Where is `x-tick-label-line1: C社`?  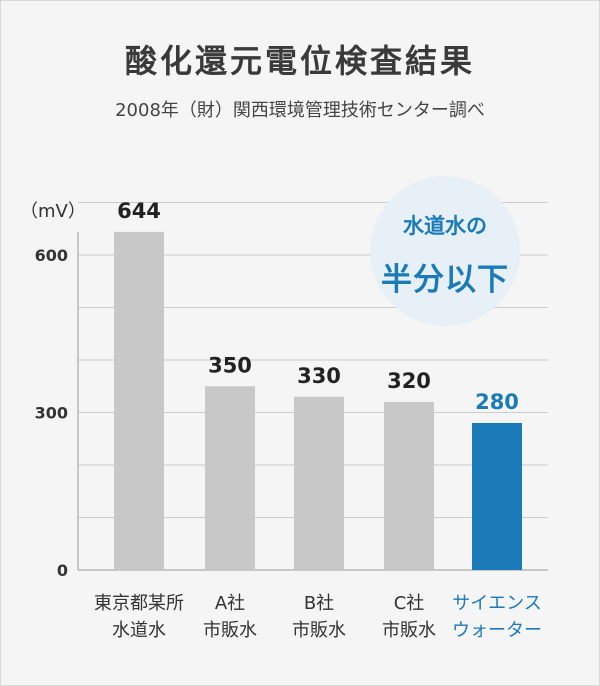 x-tick-label-line1: C社 is located at coordinates (409, 603).